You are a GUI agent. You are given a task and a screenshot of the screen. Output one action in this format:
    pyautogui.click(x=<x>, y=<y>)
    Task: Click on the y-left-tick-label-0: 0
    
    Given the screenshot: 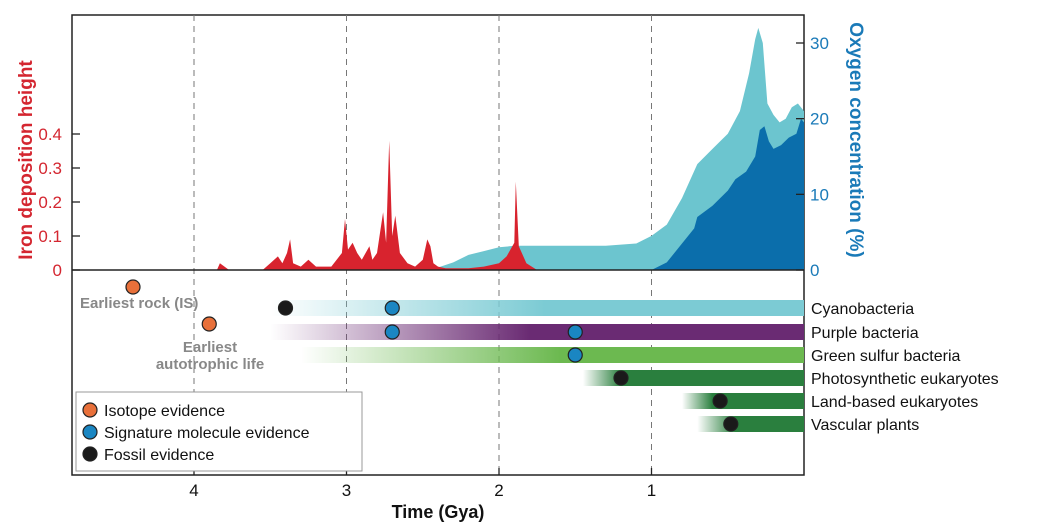 What is the action you would take?
    pyautogui.click(x=57, y=270)
    